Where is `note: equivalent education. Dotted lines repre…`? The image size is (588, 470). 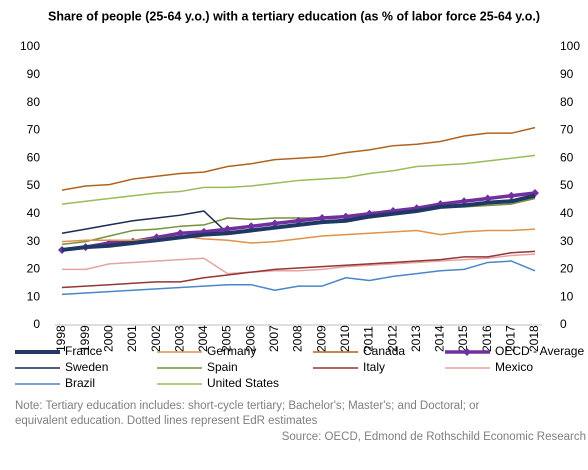 note: equivalent education. Dotted lines repre… is located at coordinates (166, 421).